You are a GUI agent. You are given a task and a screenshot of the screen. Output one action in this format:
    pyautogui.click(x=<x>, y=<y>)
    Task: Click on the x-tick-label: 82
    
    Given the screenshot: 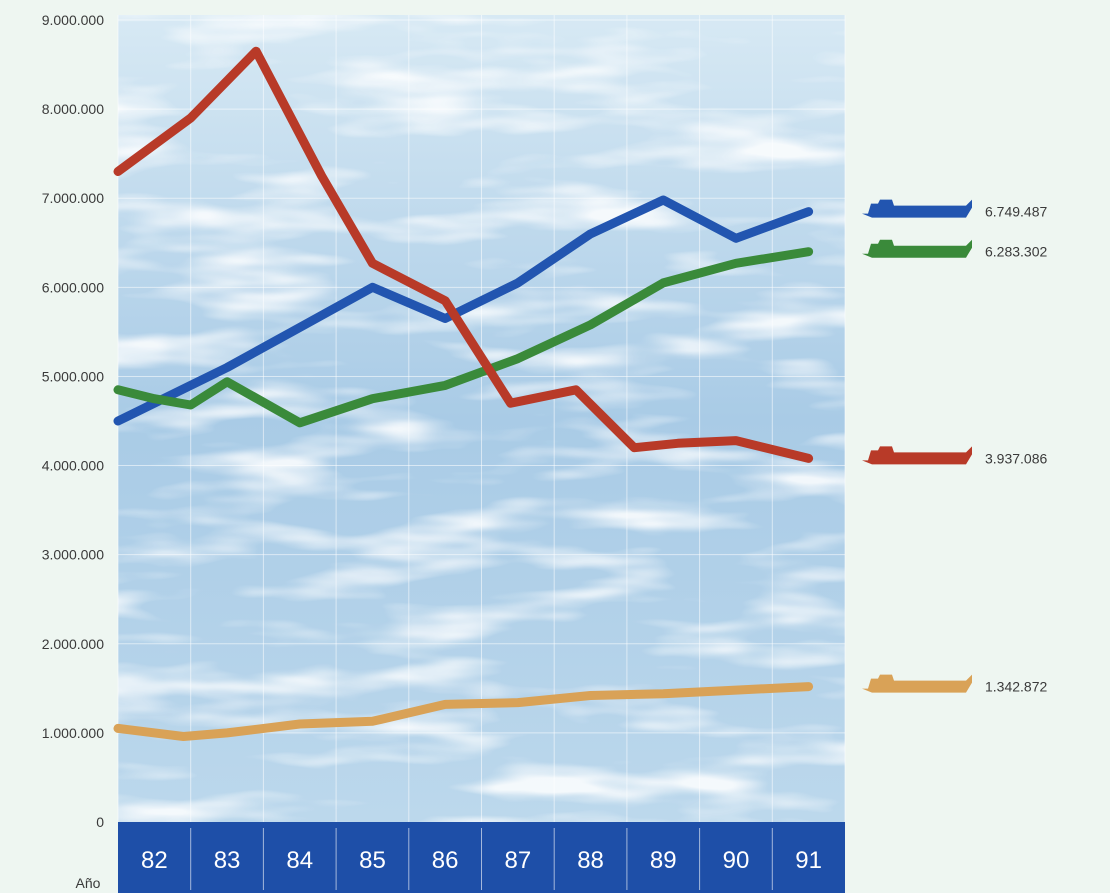 What is the action you would take?
    pyautogui.click(x=154, y=860)
    